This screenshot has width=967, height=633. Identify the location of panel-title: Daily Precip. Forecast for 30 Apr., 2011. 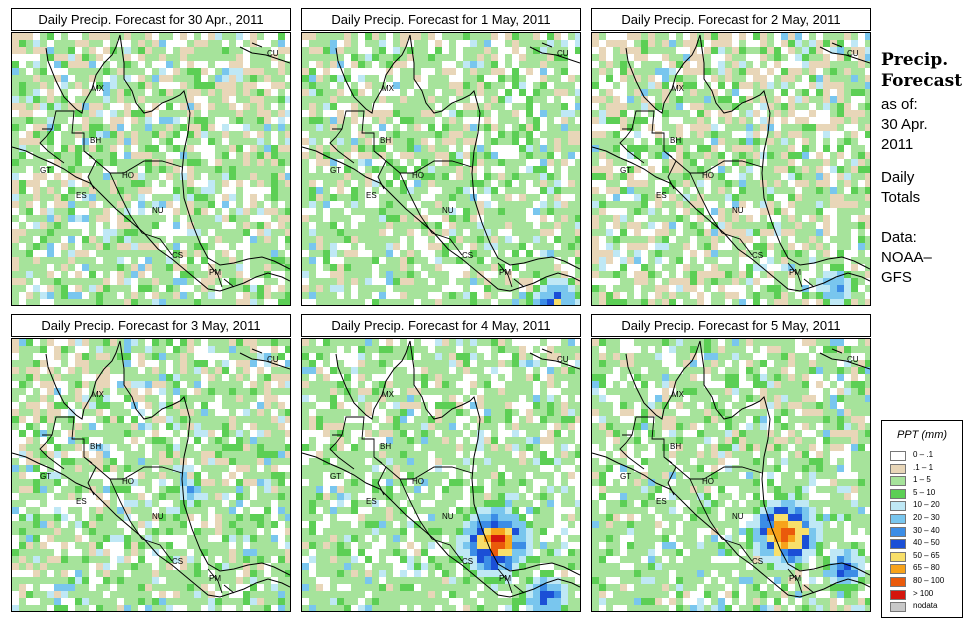
(151, 19).